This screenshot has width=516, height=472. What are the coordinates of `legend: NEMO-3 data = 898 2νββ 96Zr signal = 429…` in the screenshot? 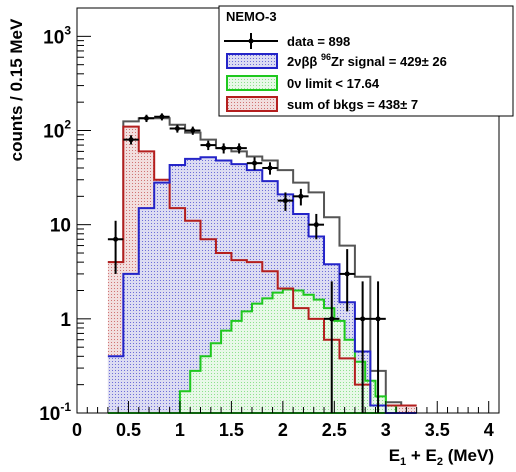 It's located at (366, 61).